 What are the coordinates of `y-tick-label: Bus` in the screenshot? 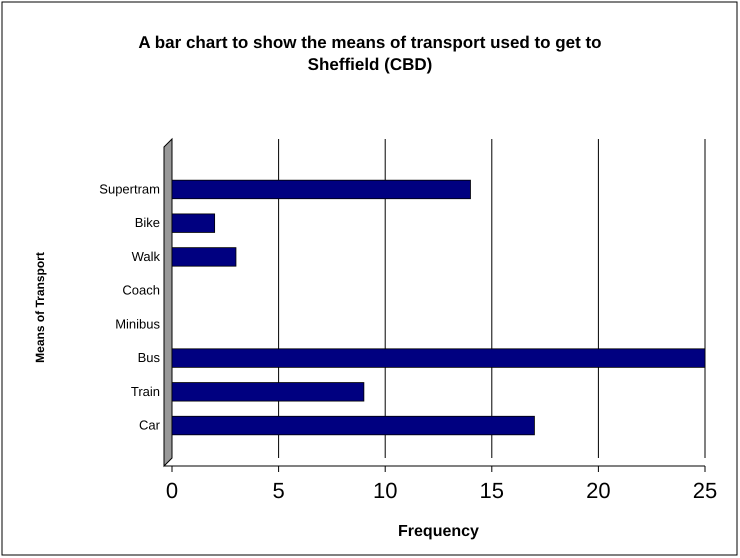 It's located at (149, 358).